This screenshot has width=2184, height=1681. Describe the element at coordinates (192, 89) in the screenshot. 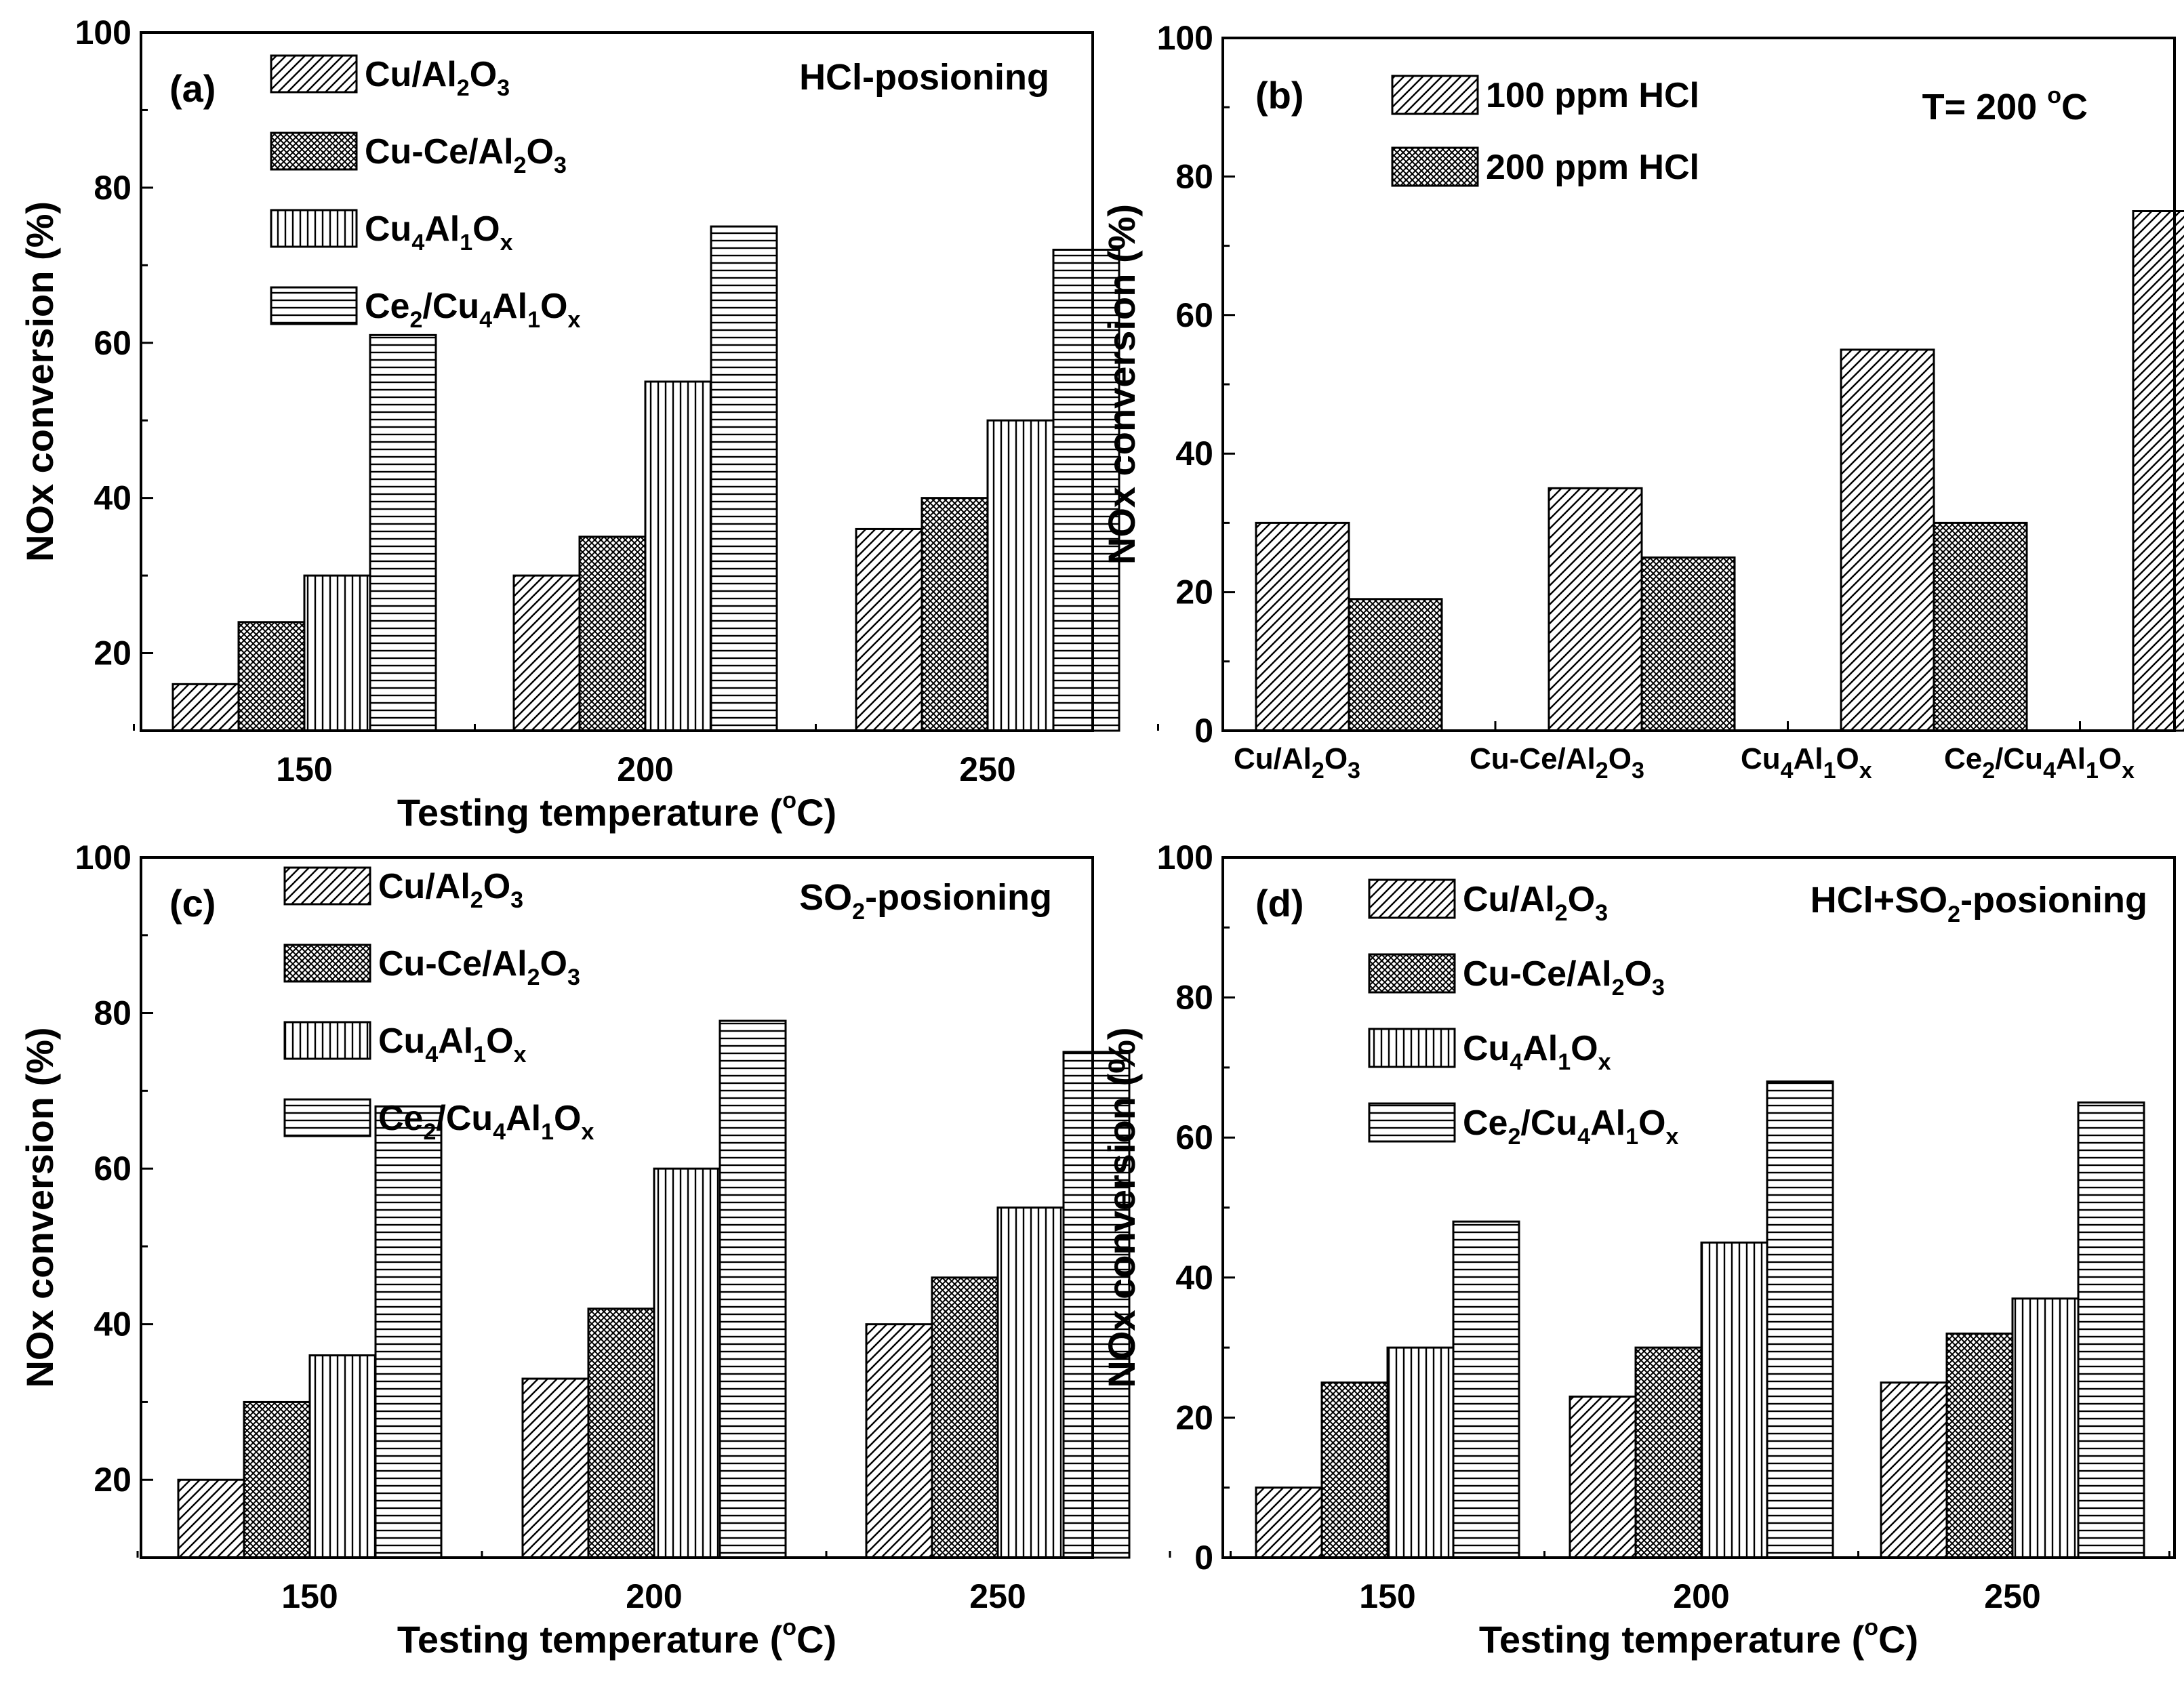

I see `panel-label: (a)` at that location.